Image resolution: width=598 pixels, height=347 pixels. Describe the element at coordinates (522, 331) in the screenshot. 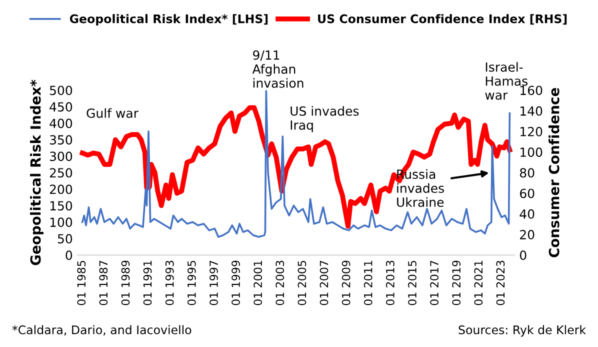

I see `source-note: Sources: Ryk de Klerk` at that location.